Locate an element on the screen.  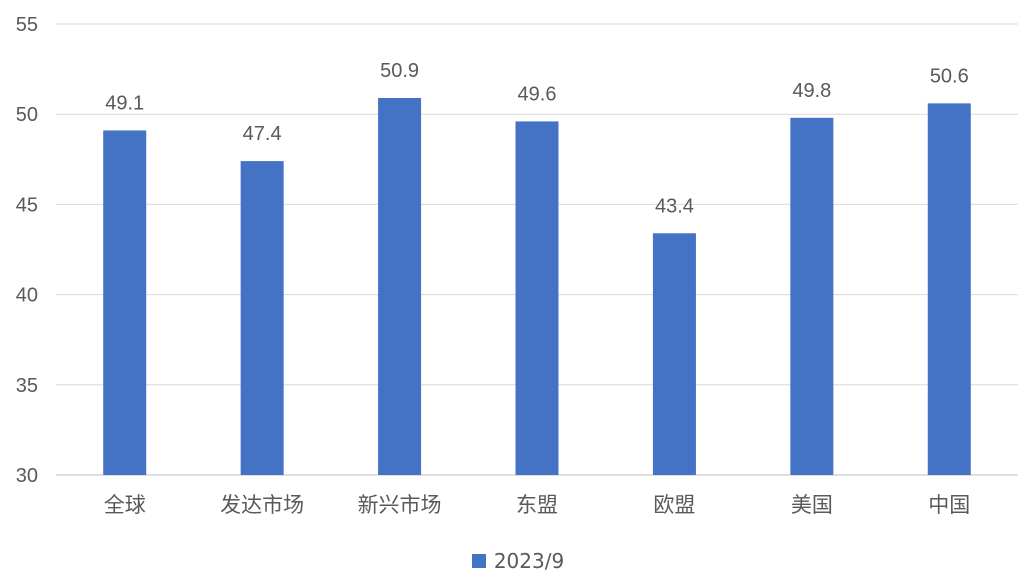
x-tick-label: 发达市场 is located at coordinates (262, 505).